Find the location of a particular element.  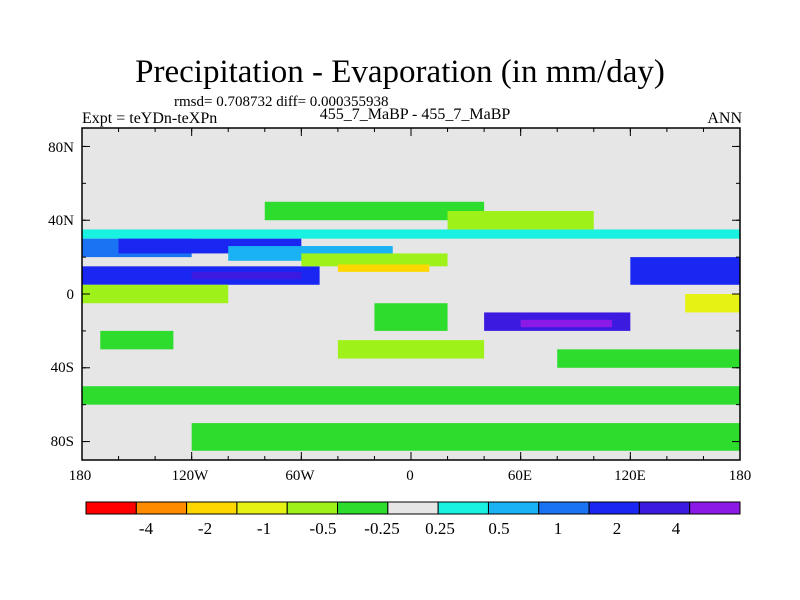

colorbar-label: -2 is located at coordinates (205, 528).